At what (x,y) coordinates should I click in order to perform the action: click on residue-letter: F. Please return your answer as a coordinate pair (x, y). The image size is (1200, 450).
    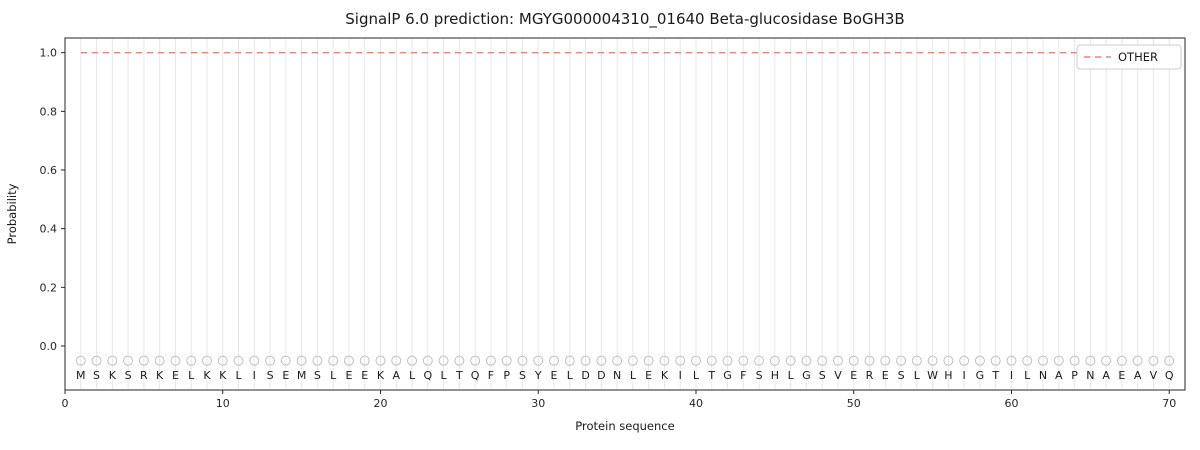
    Looking at the image, I should click on (491, 375).